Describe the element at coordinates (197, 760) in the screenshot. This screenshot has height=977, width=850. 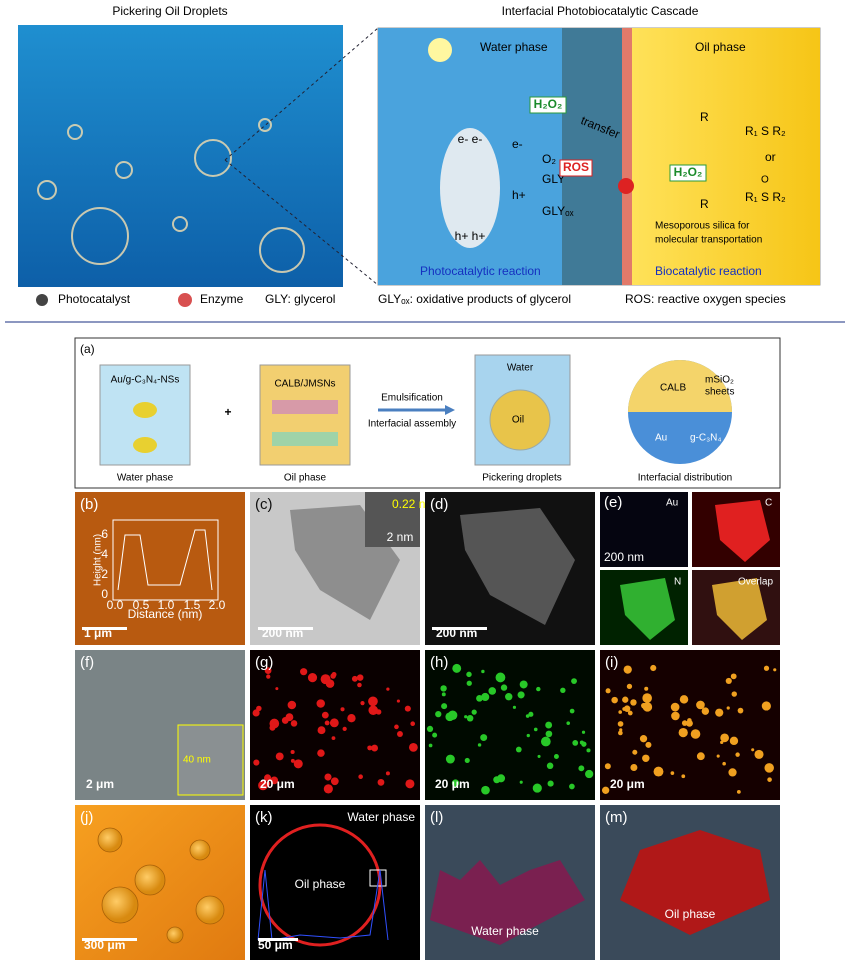
I see `label: 40 nm` at that location.